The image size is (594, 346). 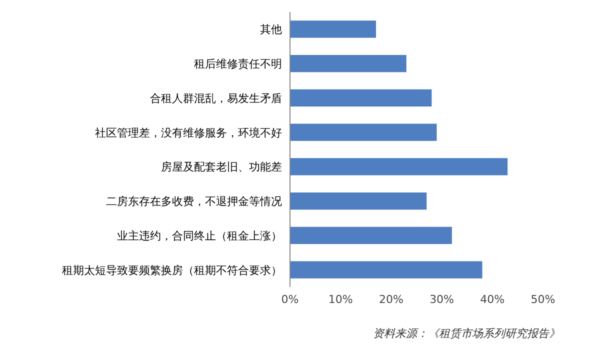 What do you see at coordinates (238, 64) in the screenshot?
I see `y-tick-label: 租后维修责任不明` at bounding box center [238, 64].